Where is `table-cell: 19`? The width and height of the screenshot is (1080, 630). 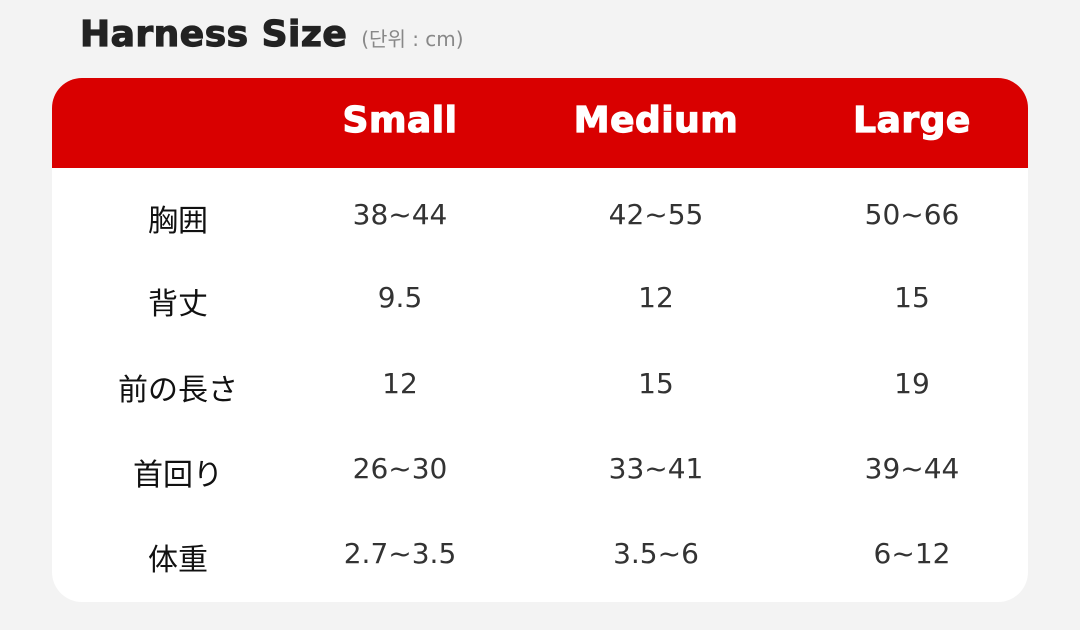
table-cell: 19 is located at coordinates (912, 383).